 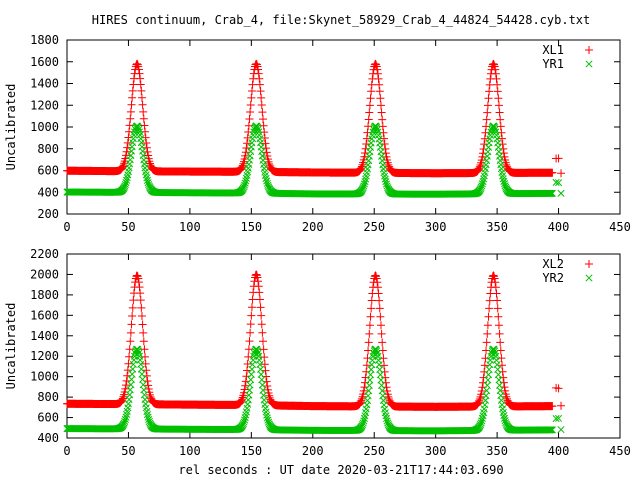 What do you see at coordinates (44, 295) in the screenshot?
I see `y-tick-label: 1800` at bounding box center [44, 295].